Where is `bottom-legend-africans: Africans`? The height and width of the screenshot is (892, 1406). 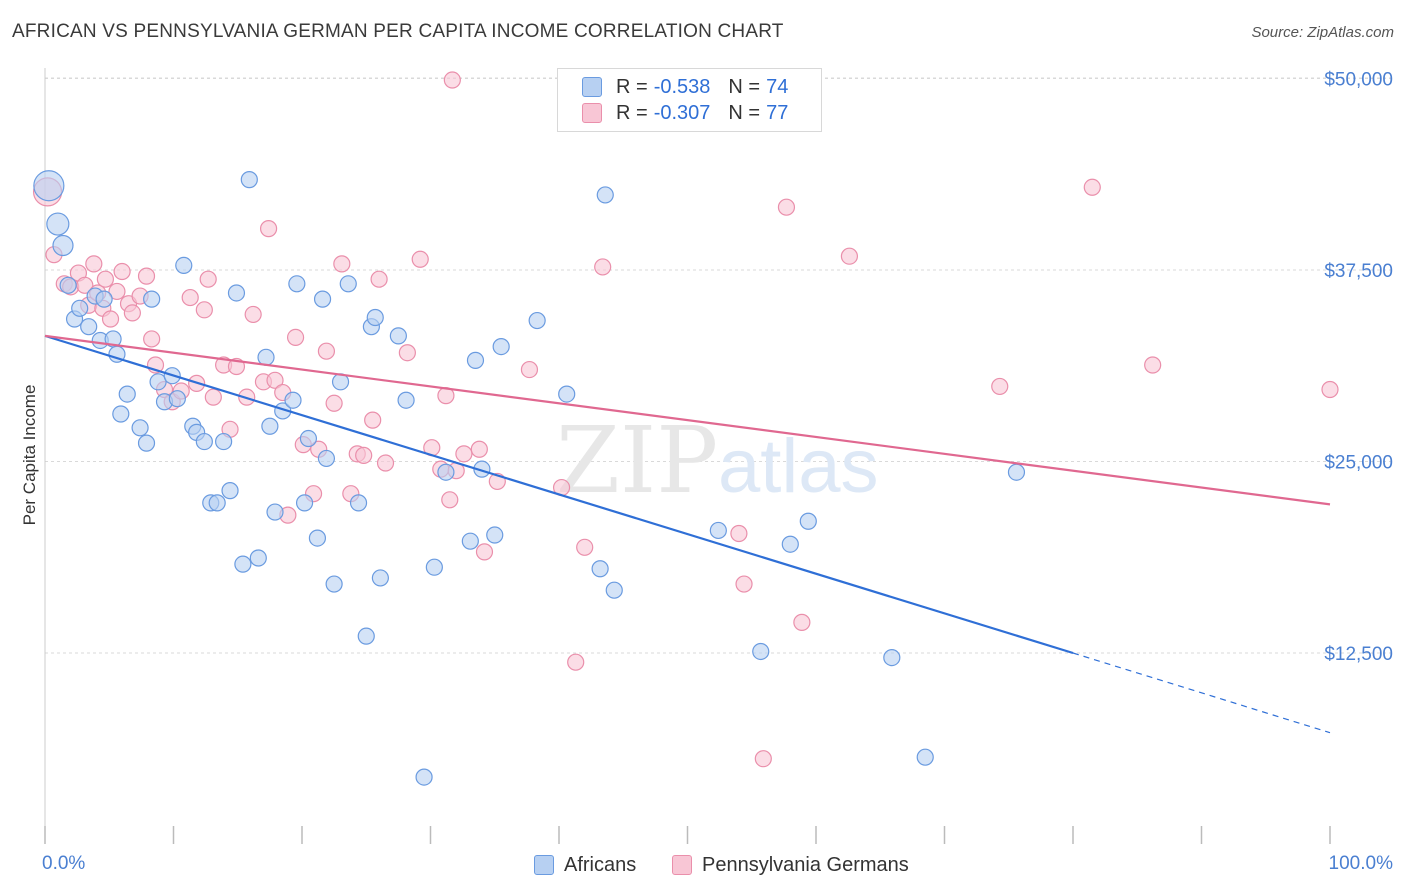
bottom-legend-africans: Africans is located at coordinates (585, 865).